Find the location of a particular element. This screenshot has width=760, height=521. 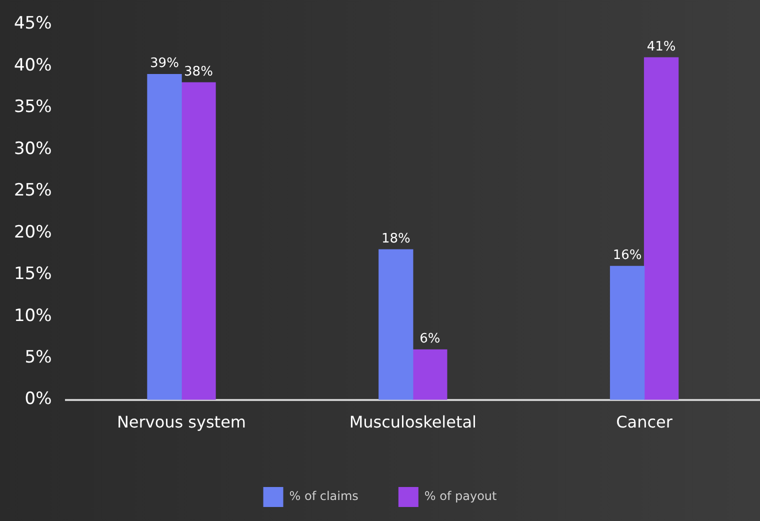

data-label: 38% is located at coordinates (198, 72).